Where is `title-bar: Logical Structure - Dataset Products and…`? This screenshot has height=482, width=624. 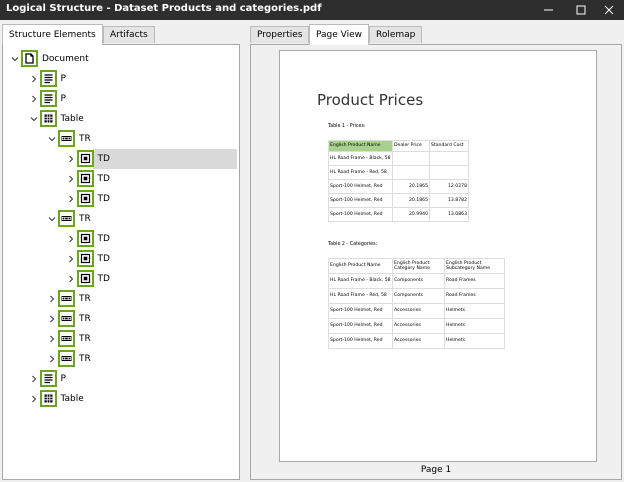 title-bar: Logical Structure - Dataset Products and… is located at coordinates (312, 10).